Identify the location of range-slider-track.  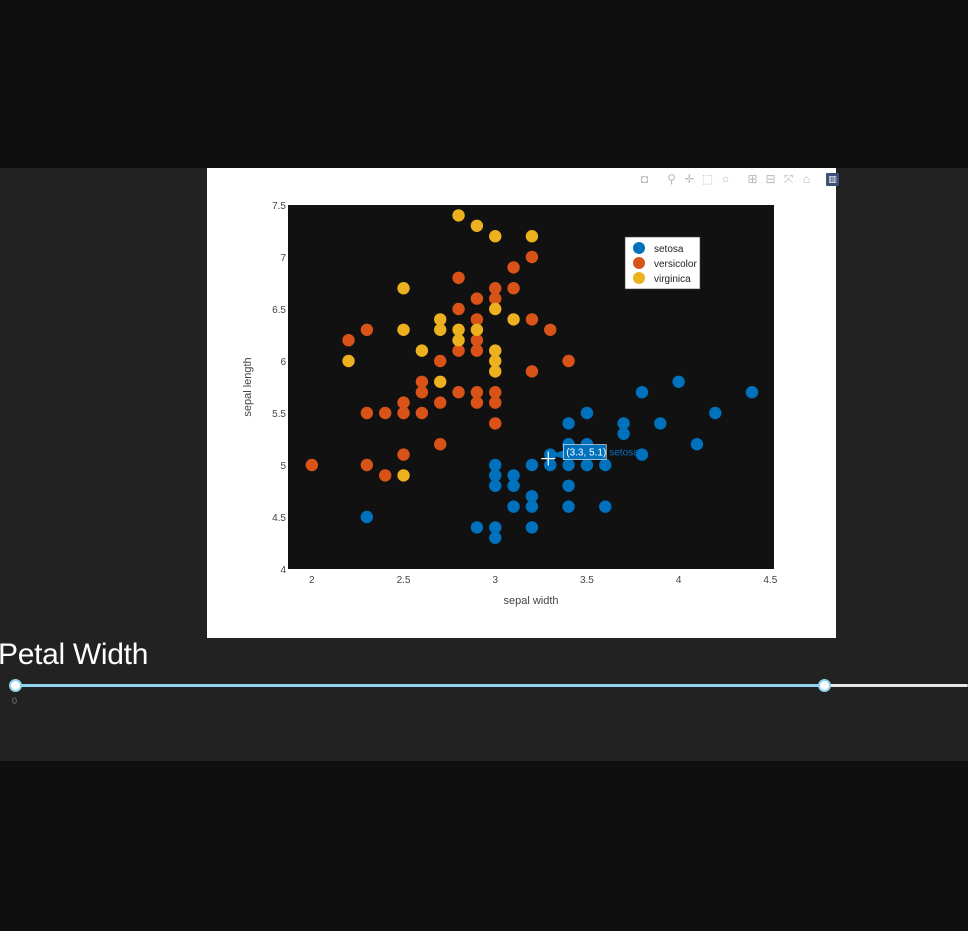
(420, 685).